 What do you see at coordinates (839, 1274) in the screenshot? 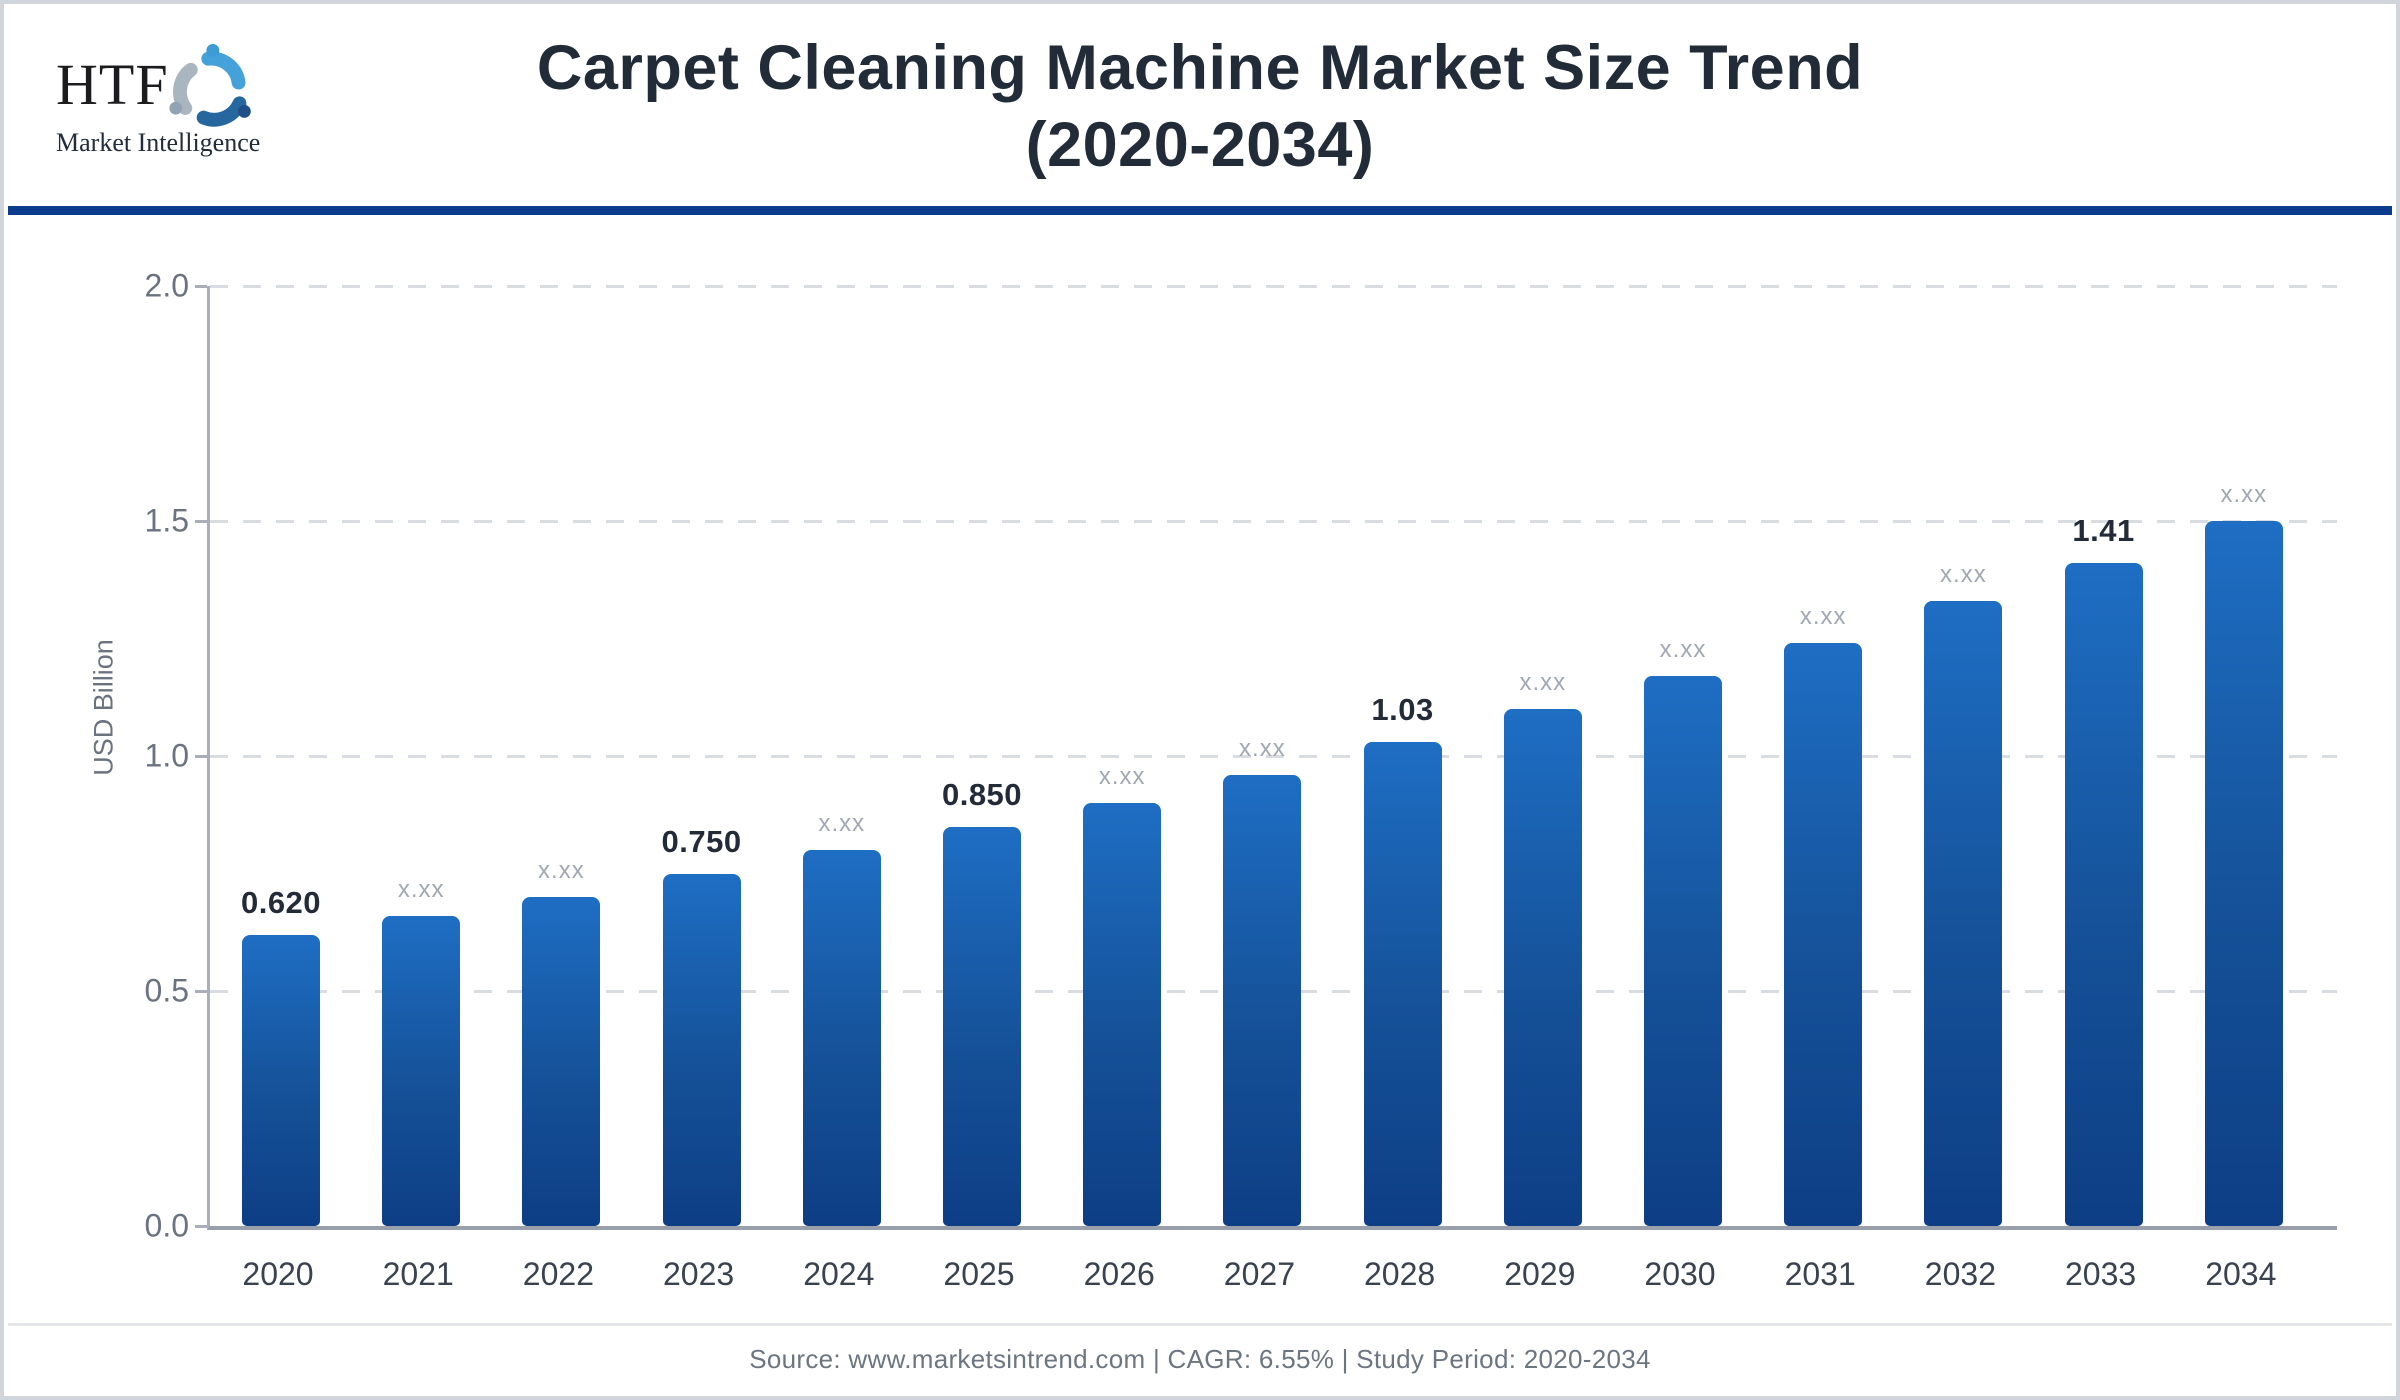
I see `x-axis-label-2024: 2024` at bounding box center [839, 1274].